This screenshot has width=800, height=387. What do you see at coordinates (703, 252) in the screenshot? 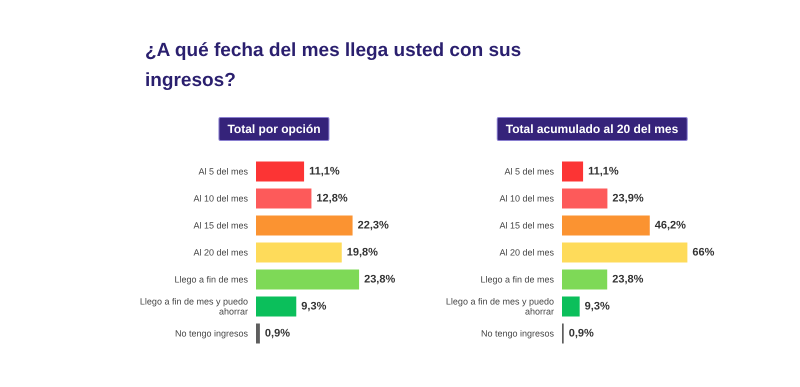
I see `data-label: 66%` at bounding box center [703, 252].